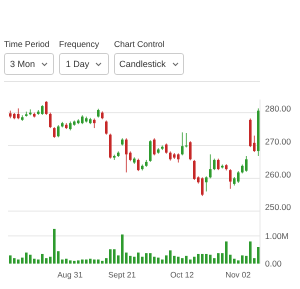  What do you see at coordinates (277, 235) in the screenshot?
I see `y2-tick-label: 1.00M` at bounding box center [277, 235].